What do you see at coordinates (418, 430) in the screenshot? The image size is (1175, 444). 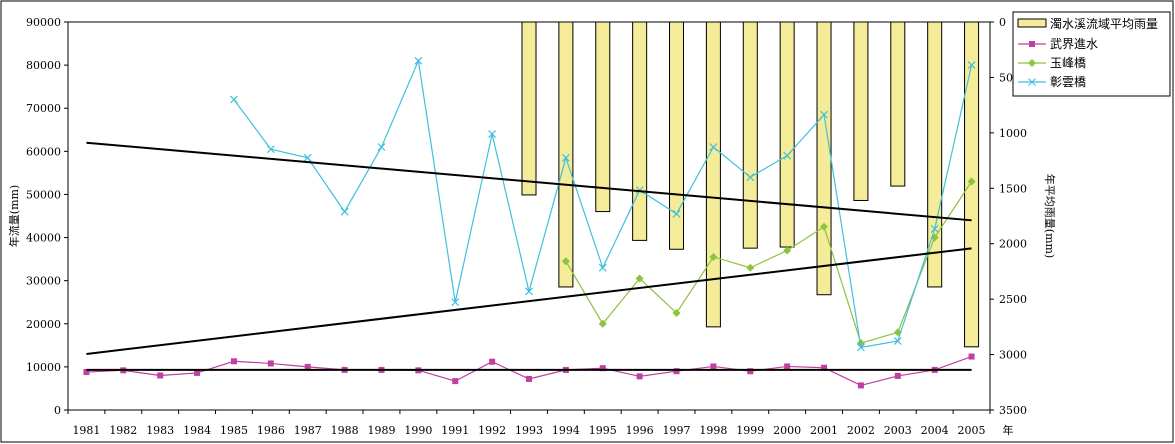 I see `x-tick-label: 1990` at bounding box center [418, 430].